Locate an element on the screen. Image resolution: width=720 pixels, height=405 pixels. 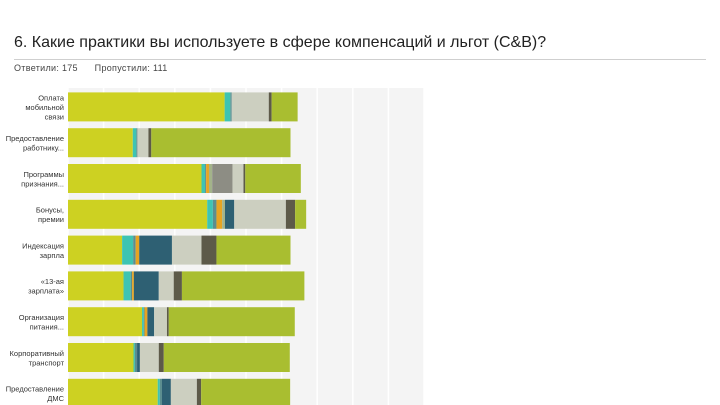
category-label: «13-ая зарплата» is located at coordinates (46, 286).